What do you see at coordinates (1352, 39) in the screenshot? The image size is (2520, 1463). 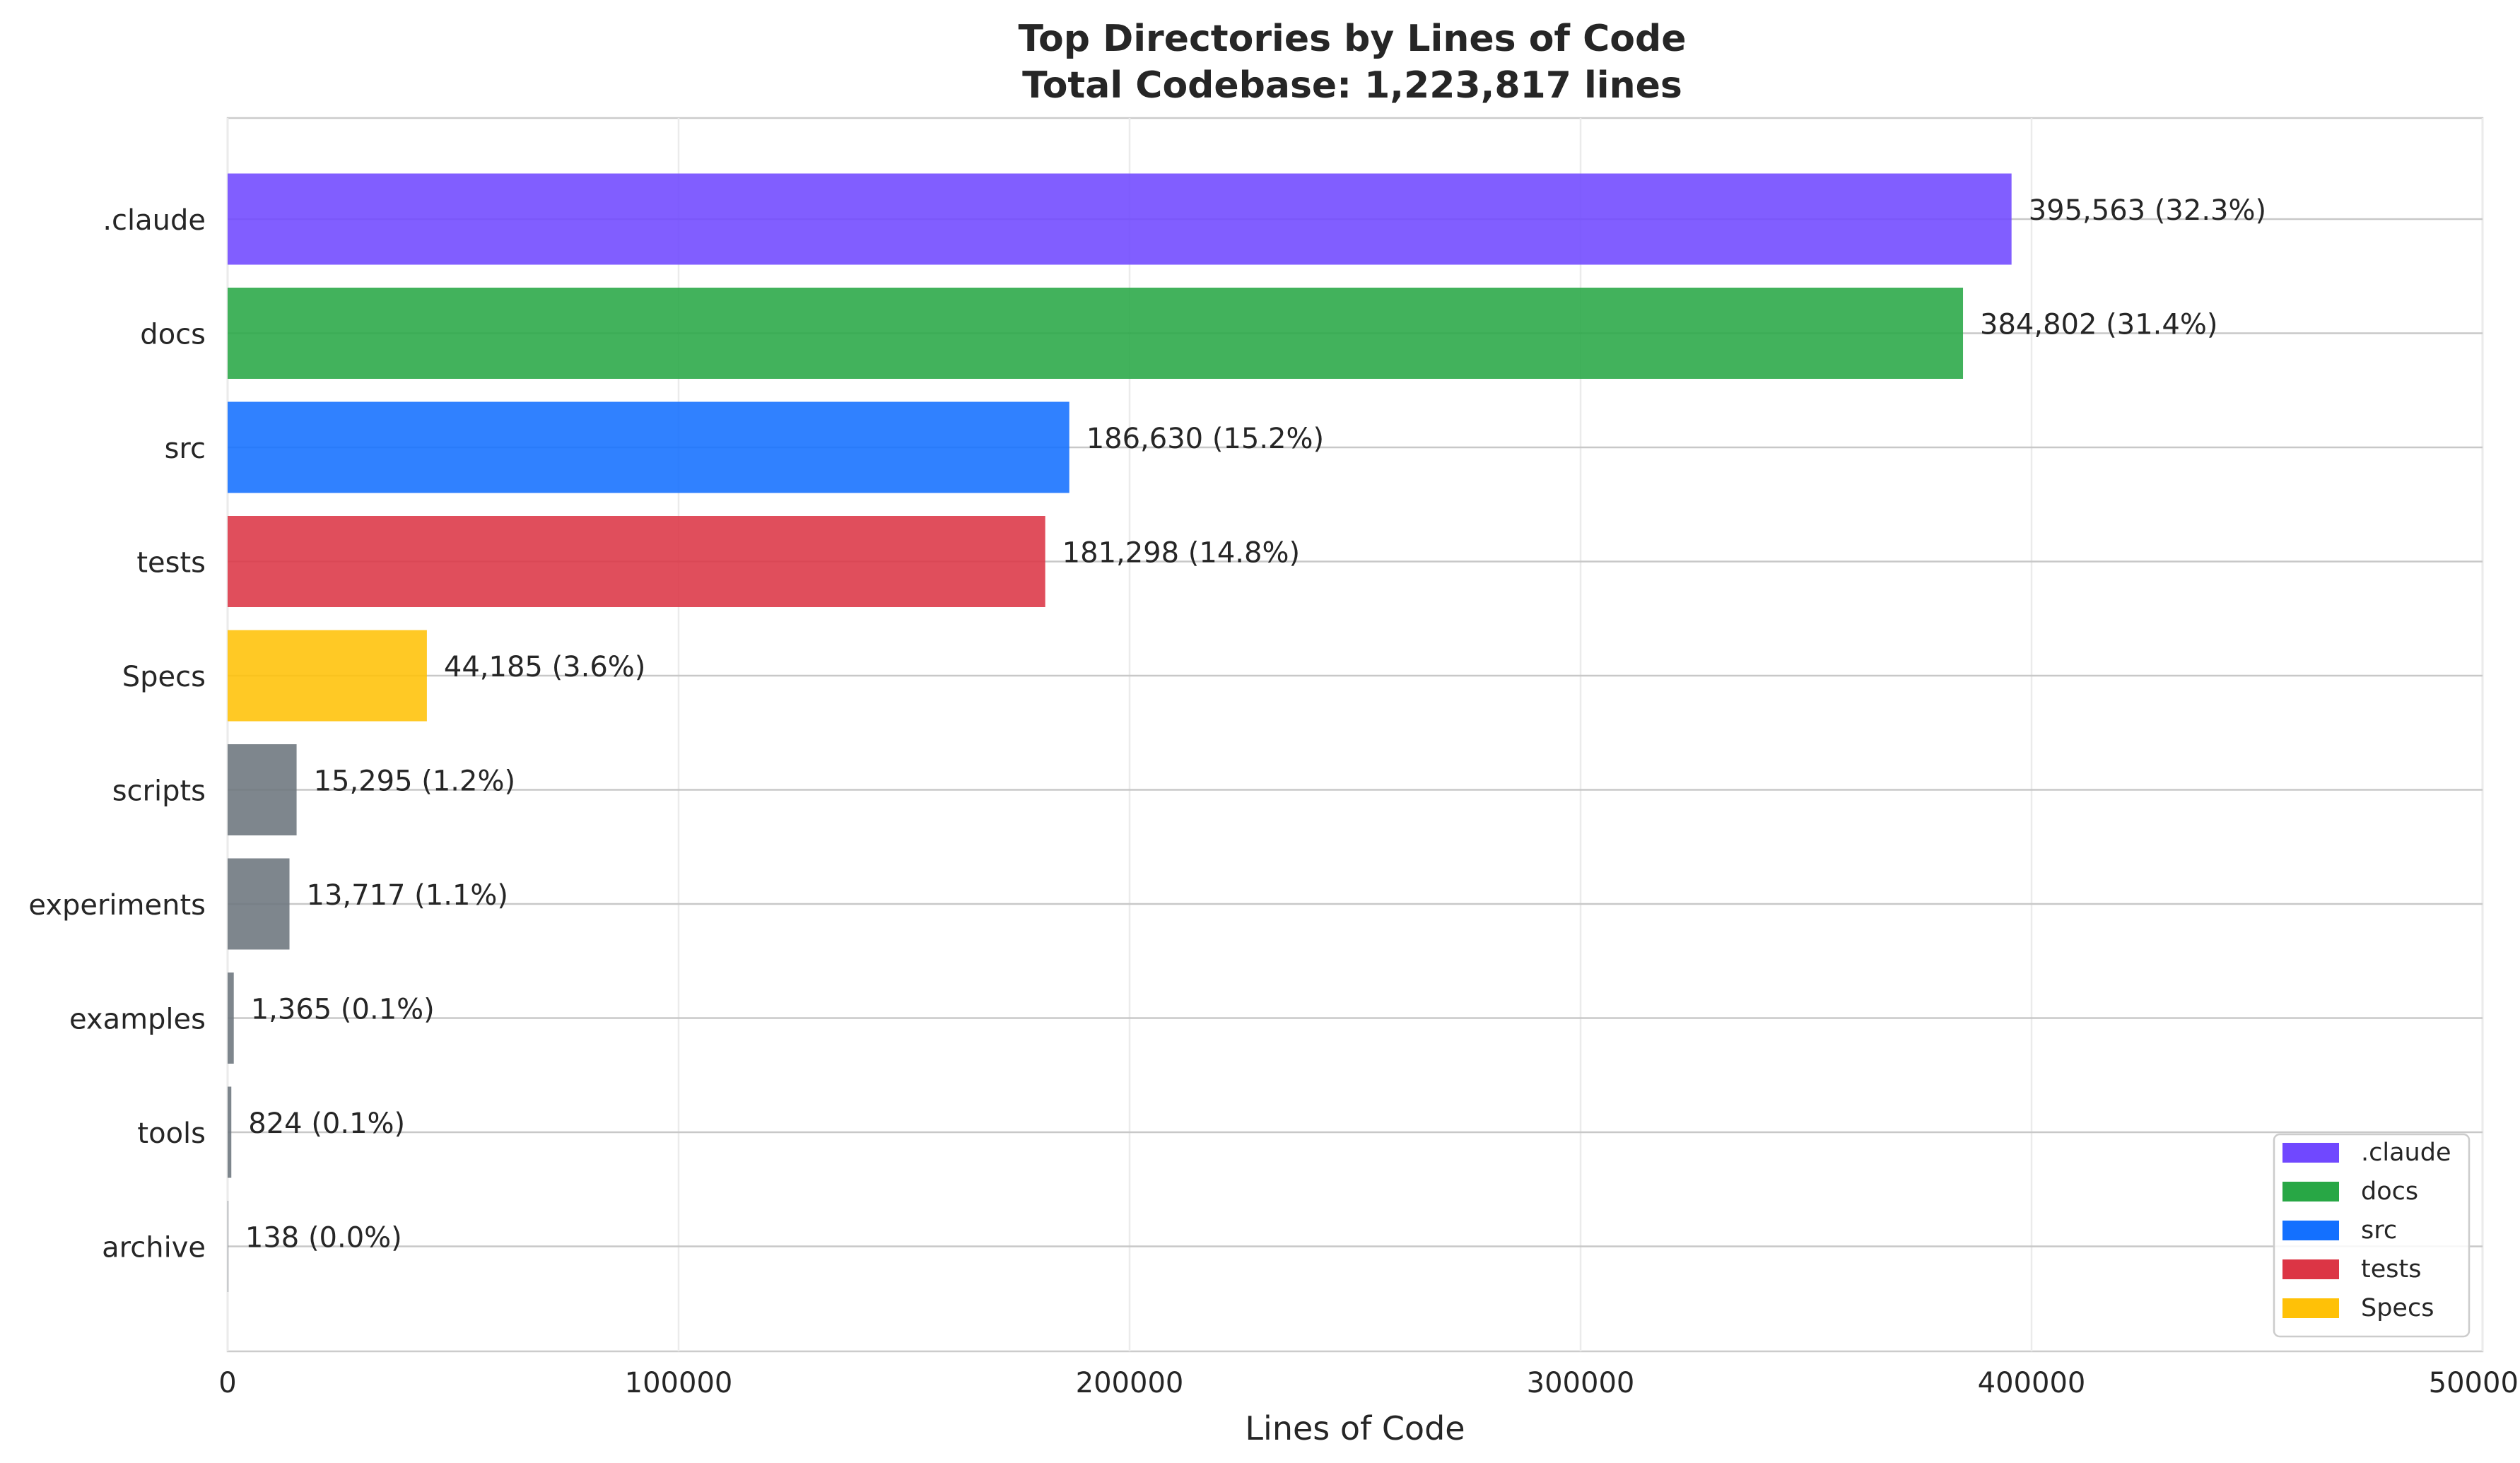 I see `chart-title: Top Directories by Lines of Code` at bounding box center [1352, 39].